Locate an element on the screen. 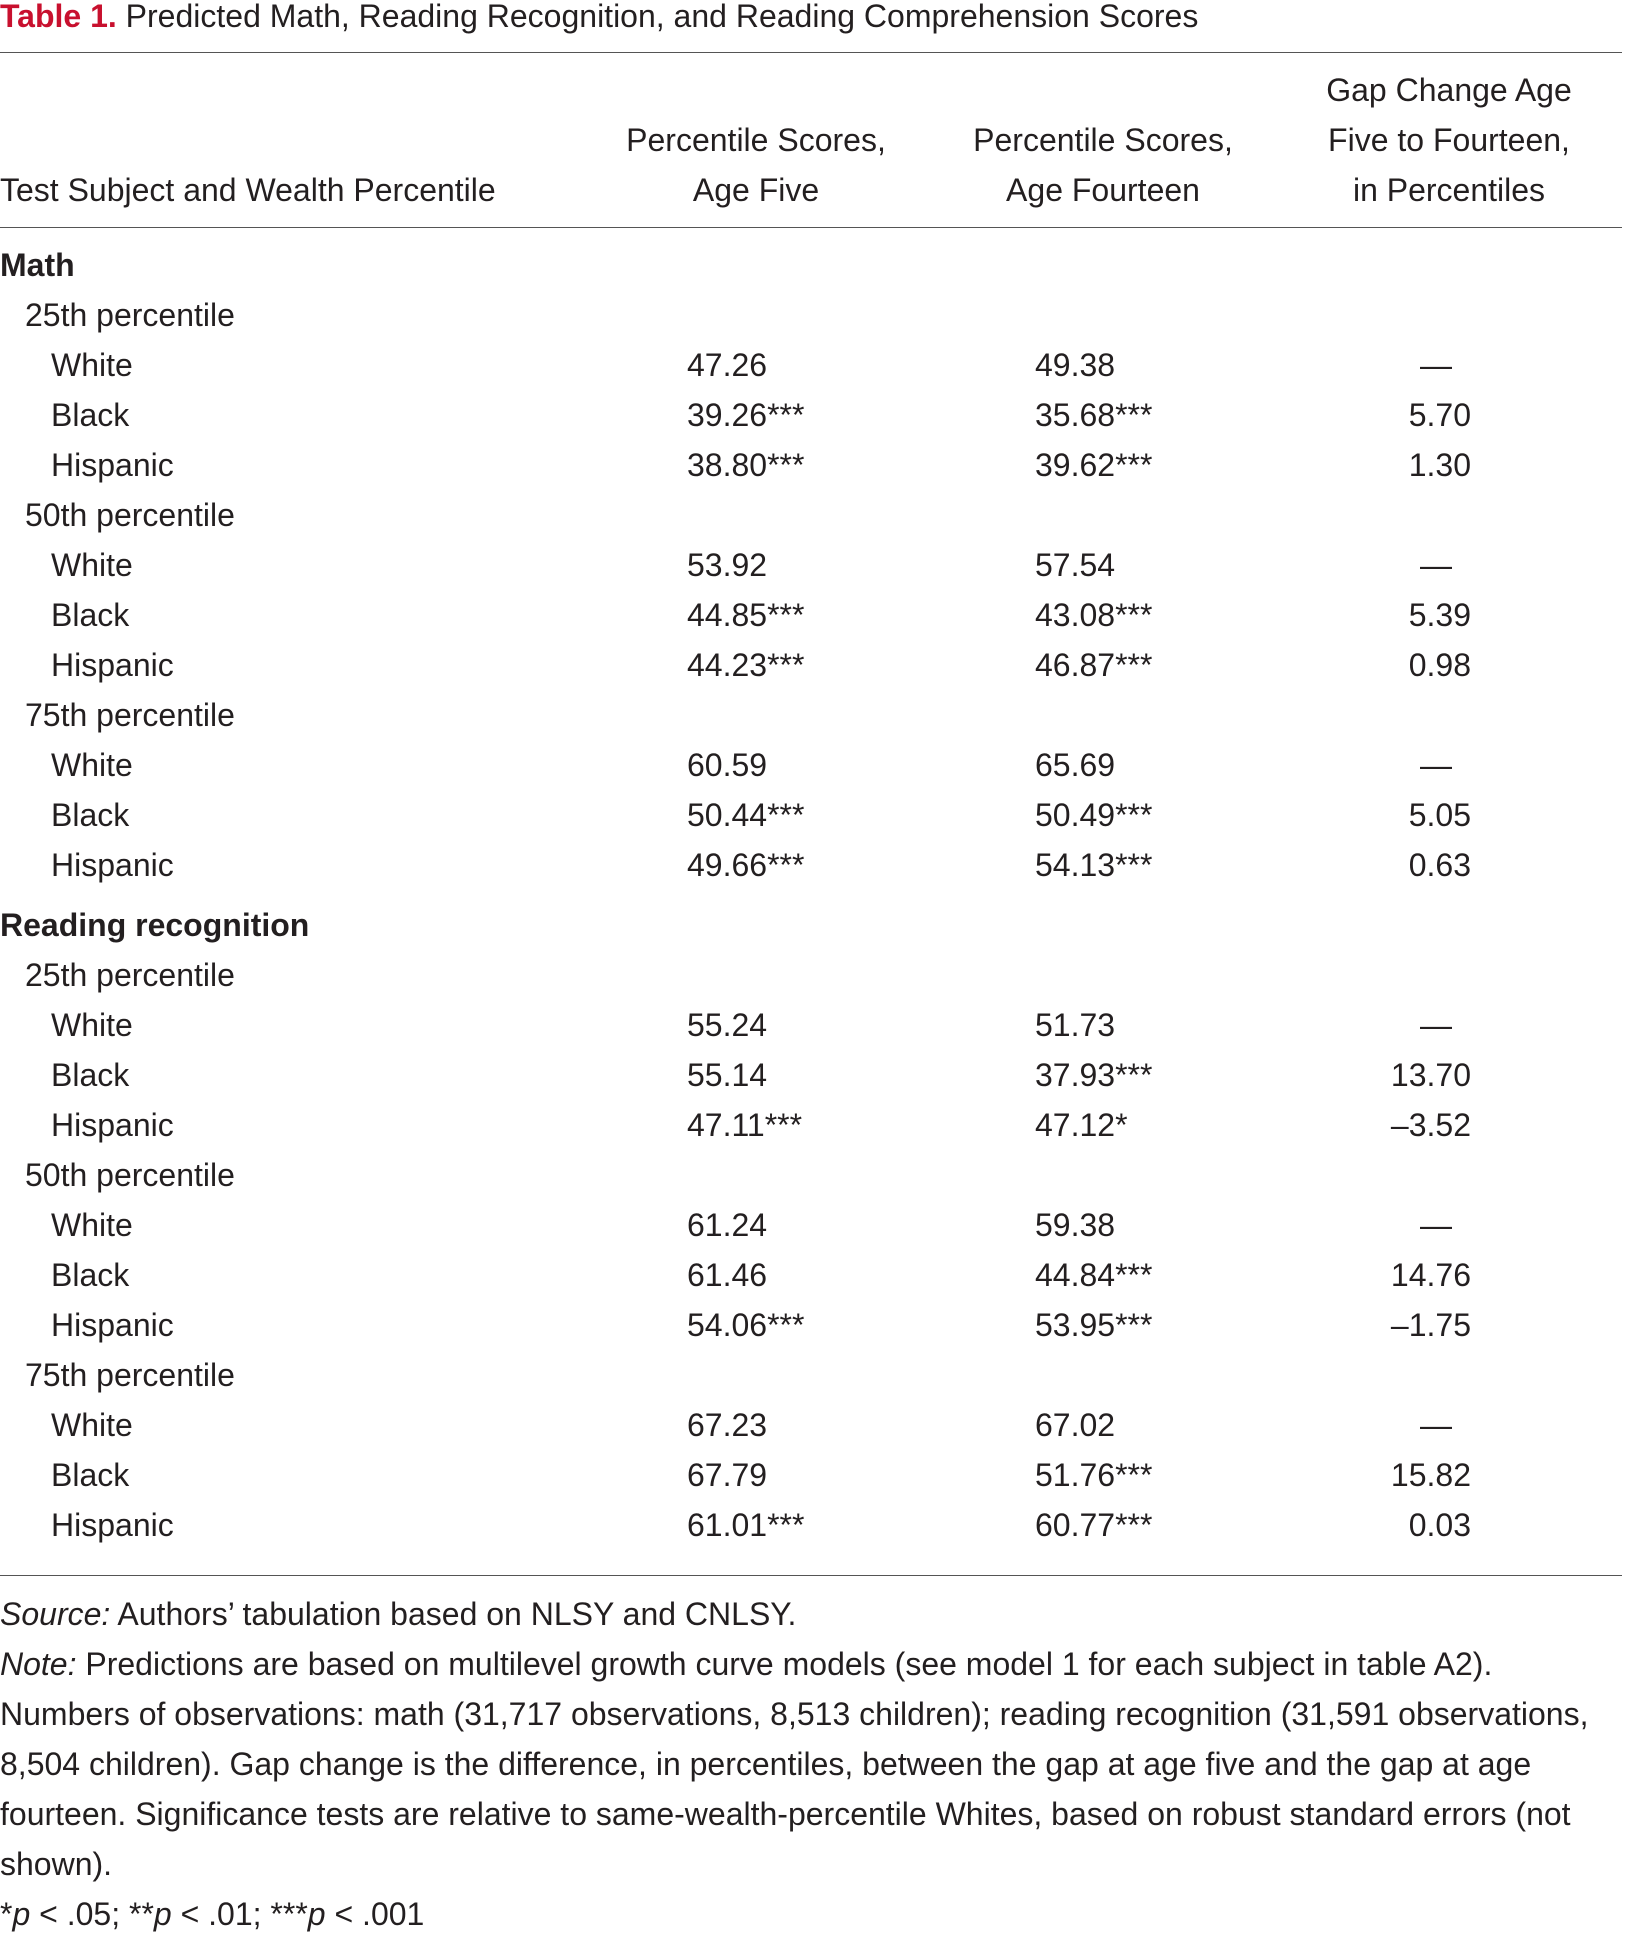 The height and width of the screenshot is (1935, 1626). cell: 53.92 is located at coordinates (727, 565).